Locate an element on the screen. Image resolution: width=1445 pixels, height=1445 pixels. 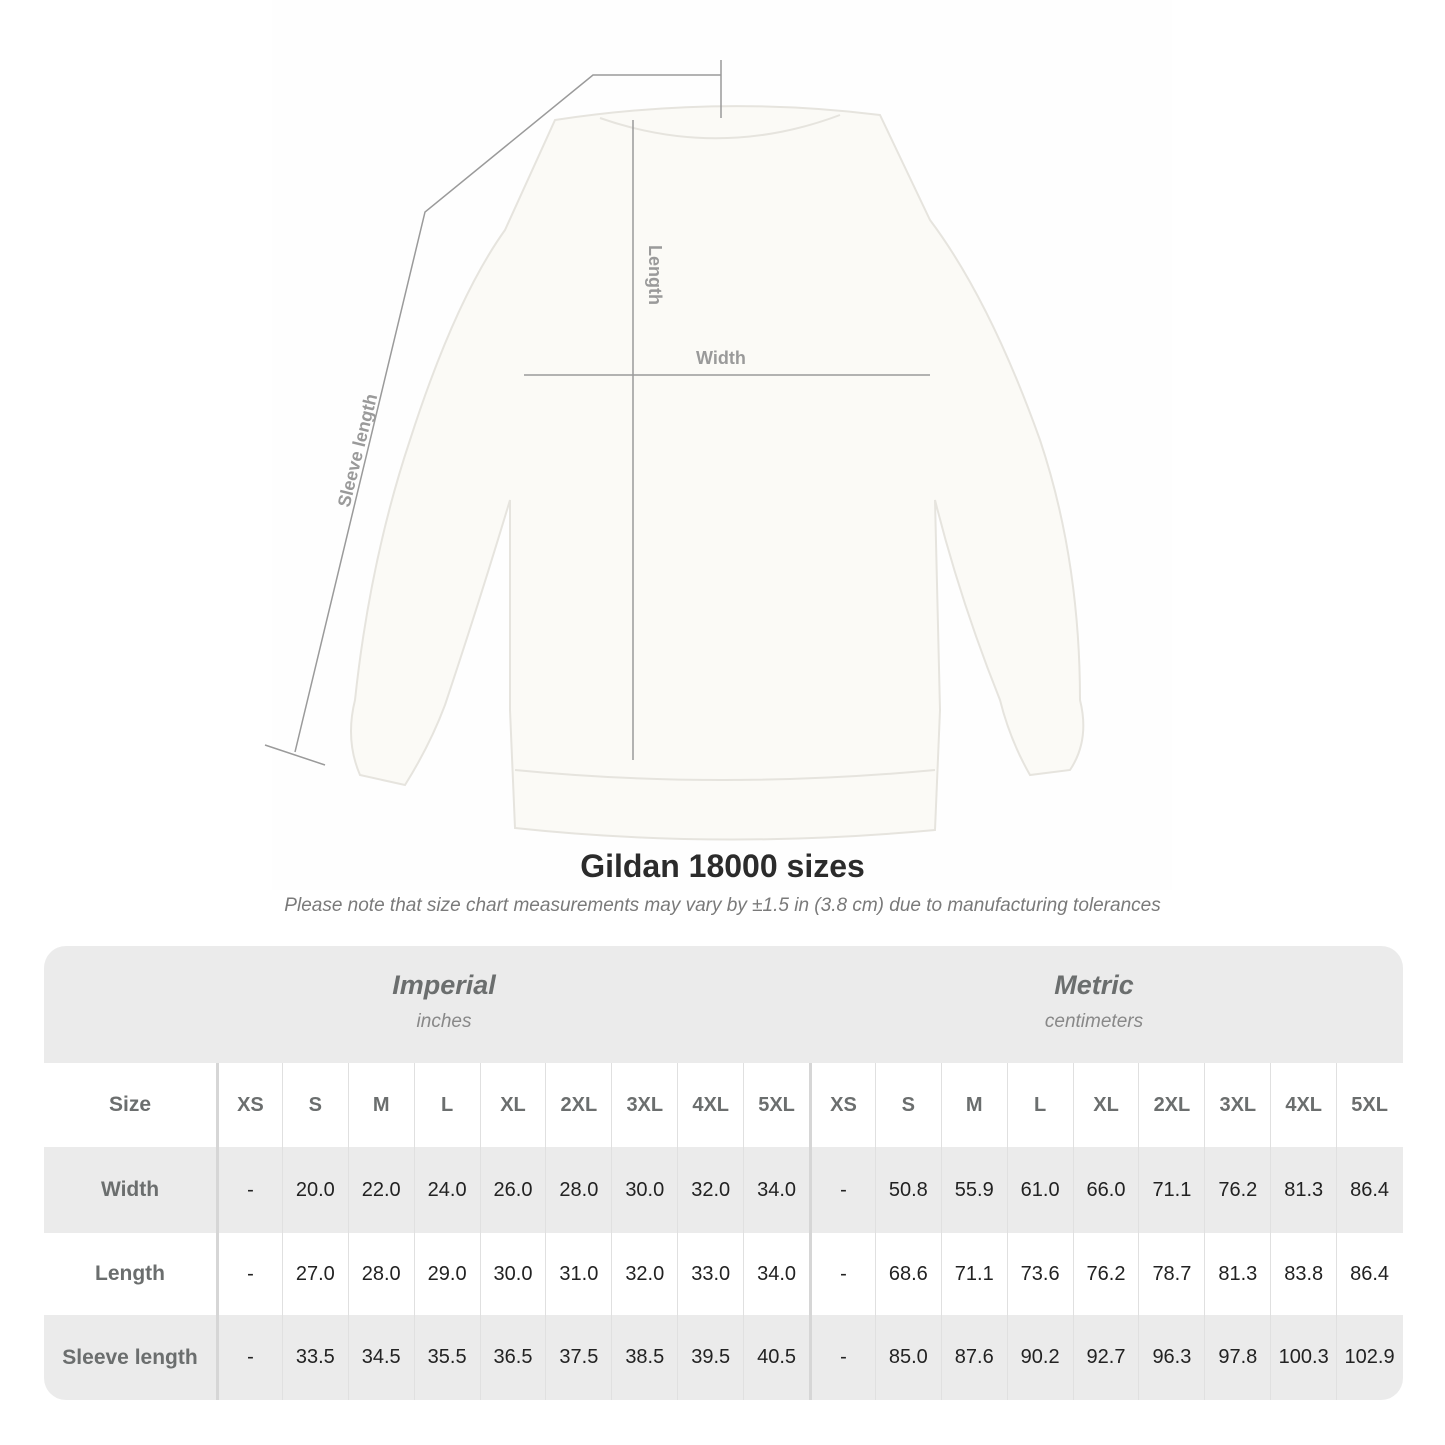
imperial-header: Imperial inches is located at coordinates (444, 989).